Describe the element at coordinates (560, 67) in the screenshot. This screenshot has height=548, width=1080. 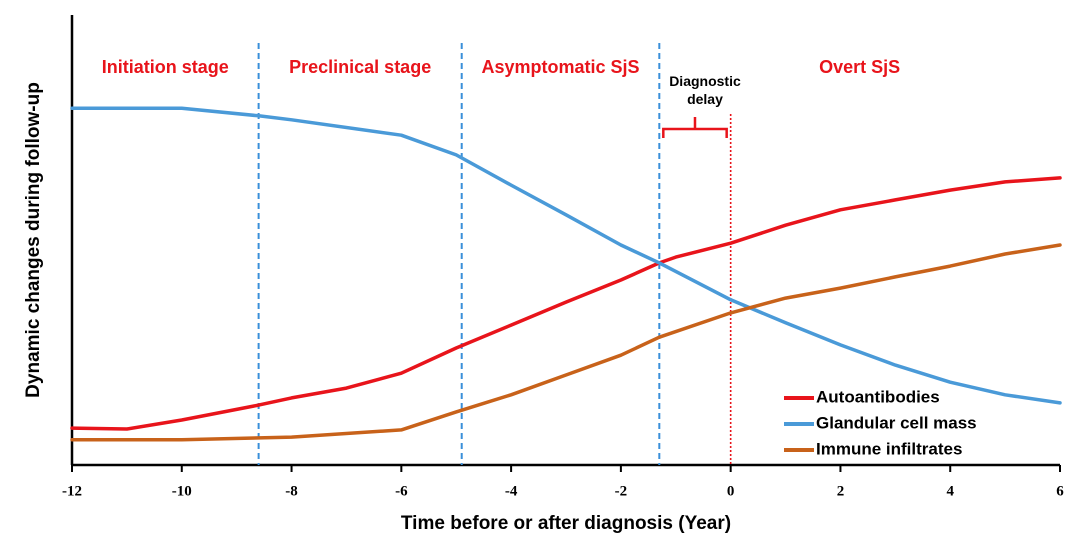
I see `stage-label: Asymptomatic SjS` at that location.